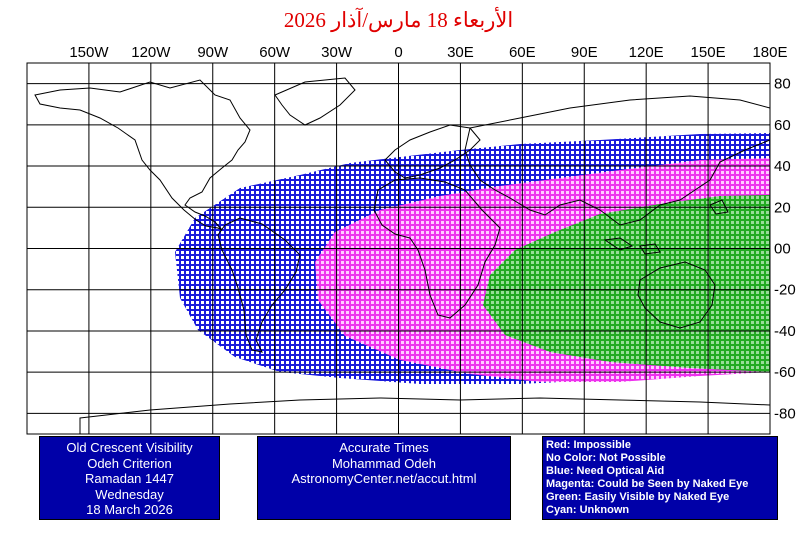 This screenshot has width=797, height=536. Describe the element at coordinates (522, 52) in the screenshot. I see `longitude-label: 60E` at that location.